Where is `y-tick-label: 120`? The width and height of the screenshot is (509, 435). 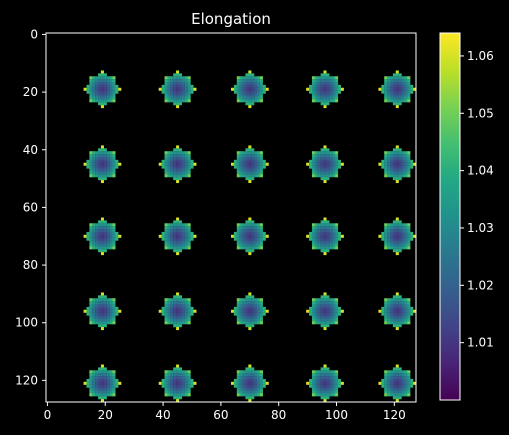
y-tick-label: 120 is located at coordinates (26, 380).